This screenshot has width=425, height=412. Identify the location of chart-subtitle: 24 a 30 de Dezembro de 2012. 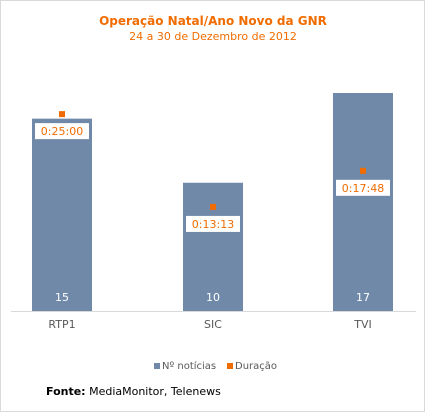
(213, 36).